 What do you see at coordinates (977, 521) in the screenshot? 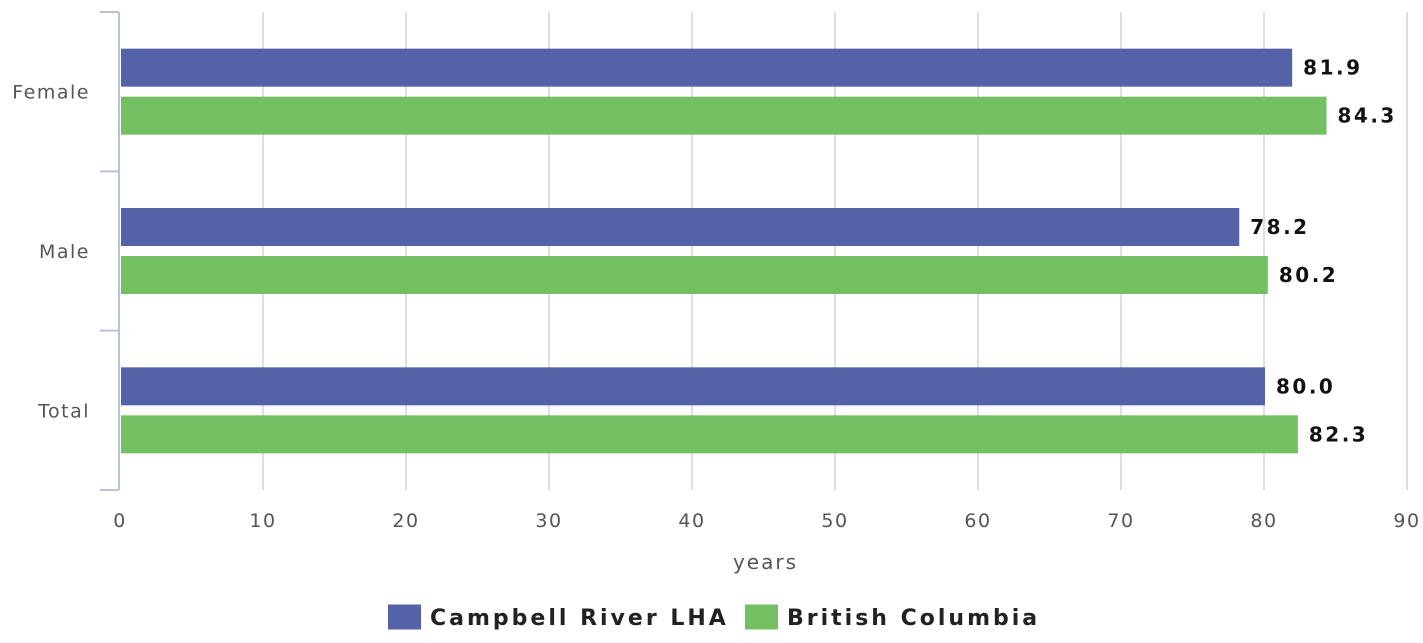
I see `x-tick-label: 60` at bounding box center [977, 521].